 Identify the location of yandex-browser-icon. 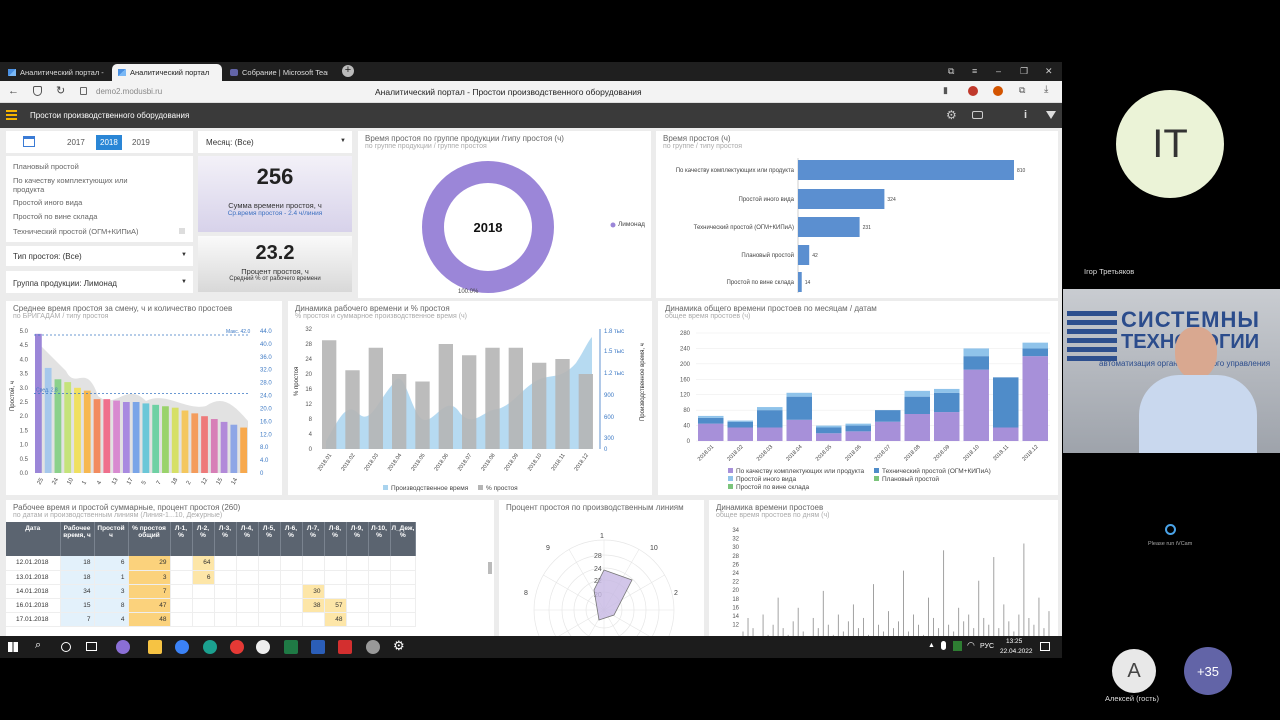
(263, 647).